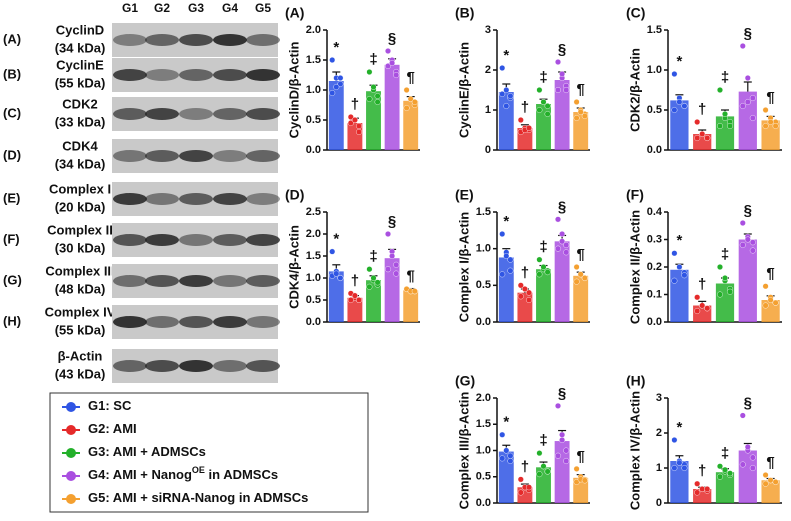  I want to click on blot-kda: (34 kDa), so click(80, 163).